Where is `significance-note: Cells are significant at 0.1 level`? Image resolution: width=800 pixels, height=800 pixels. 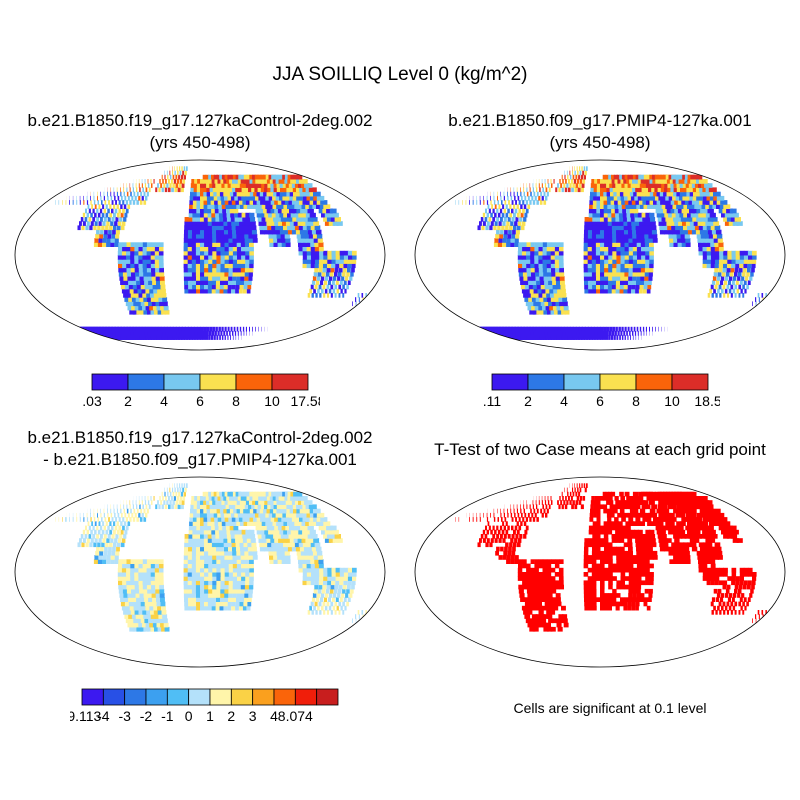
significance-note: Cells are significant at 0.1 level is located at coordinates (610, 708).